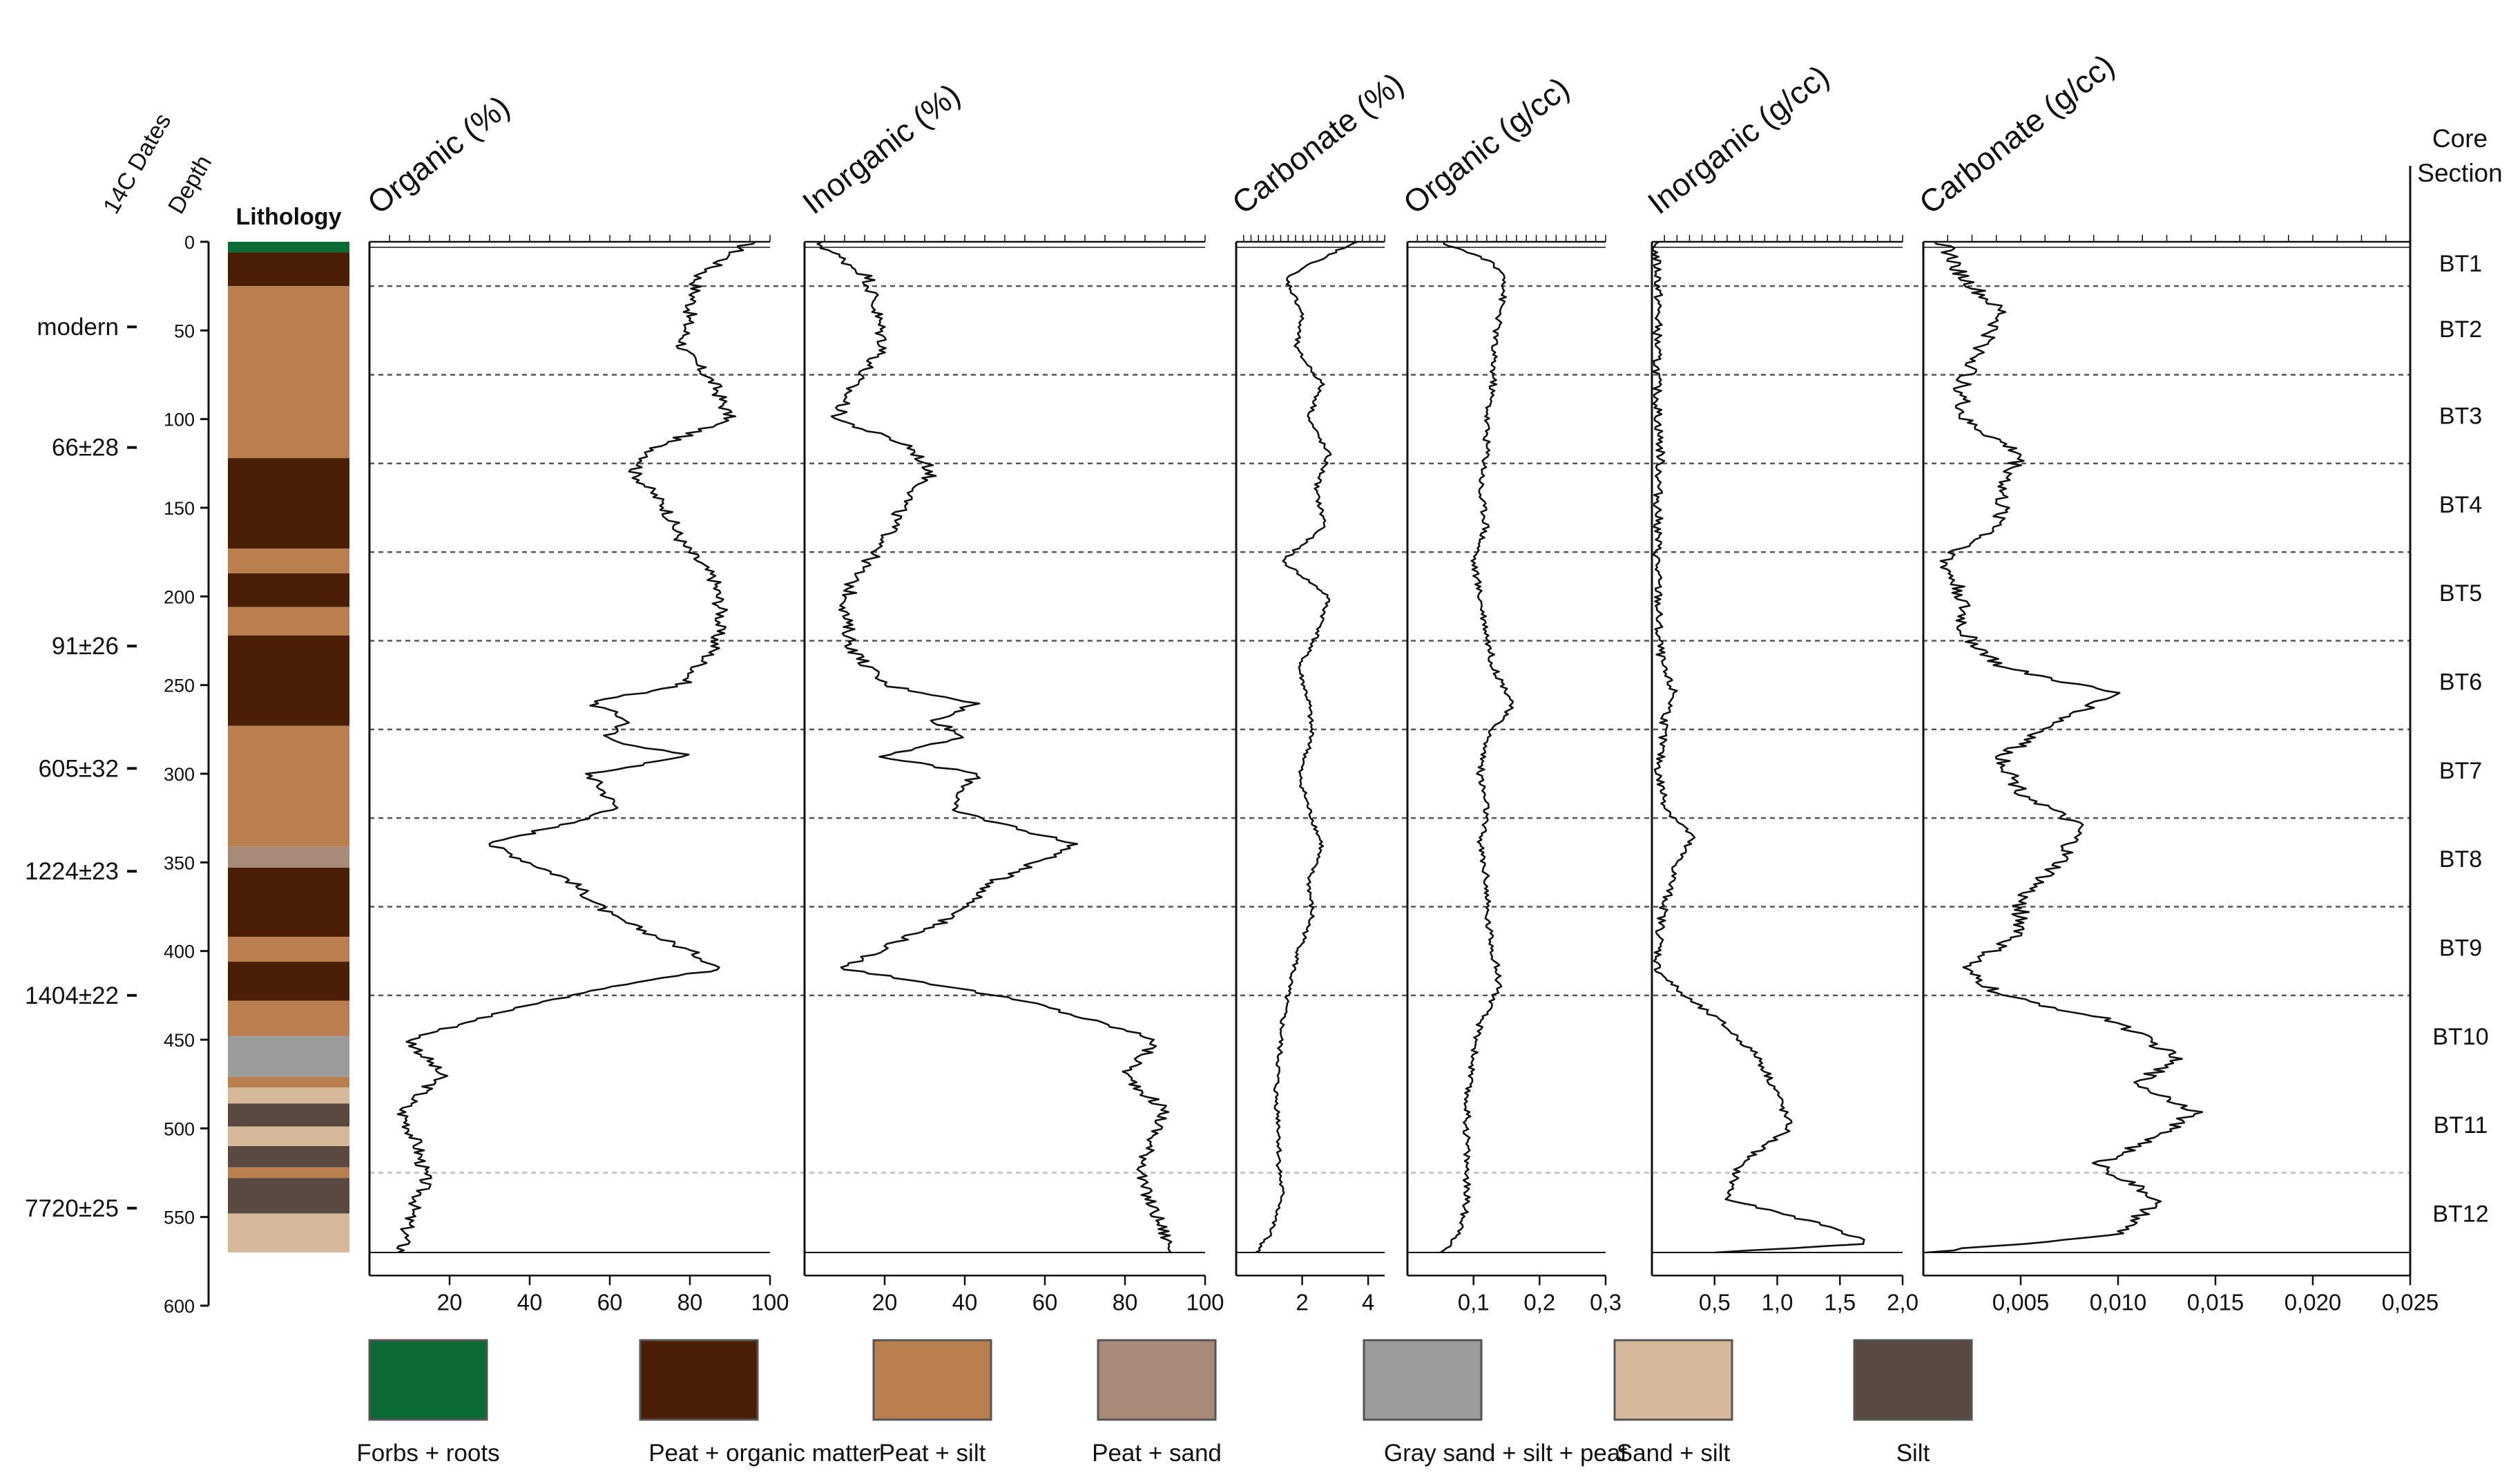 This screenshot has height=1477, width=2520. I want to click on core-section-label: BT5, so click(2460, 593).